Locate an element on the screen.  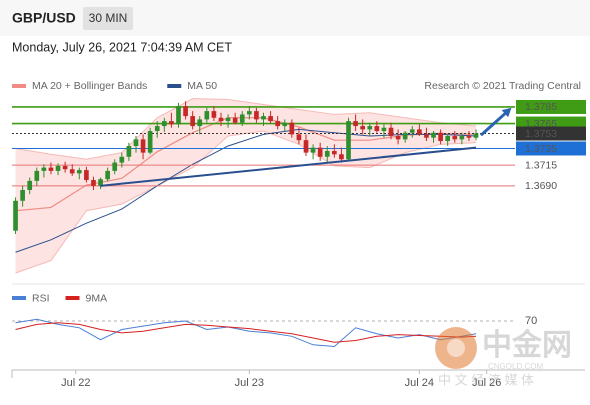
level-label: 1.3785 is located at coordinates (541, 107).